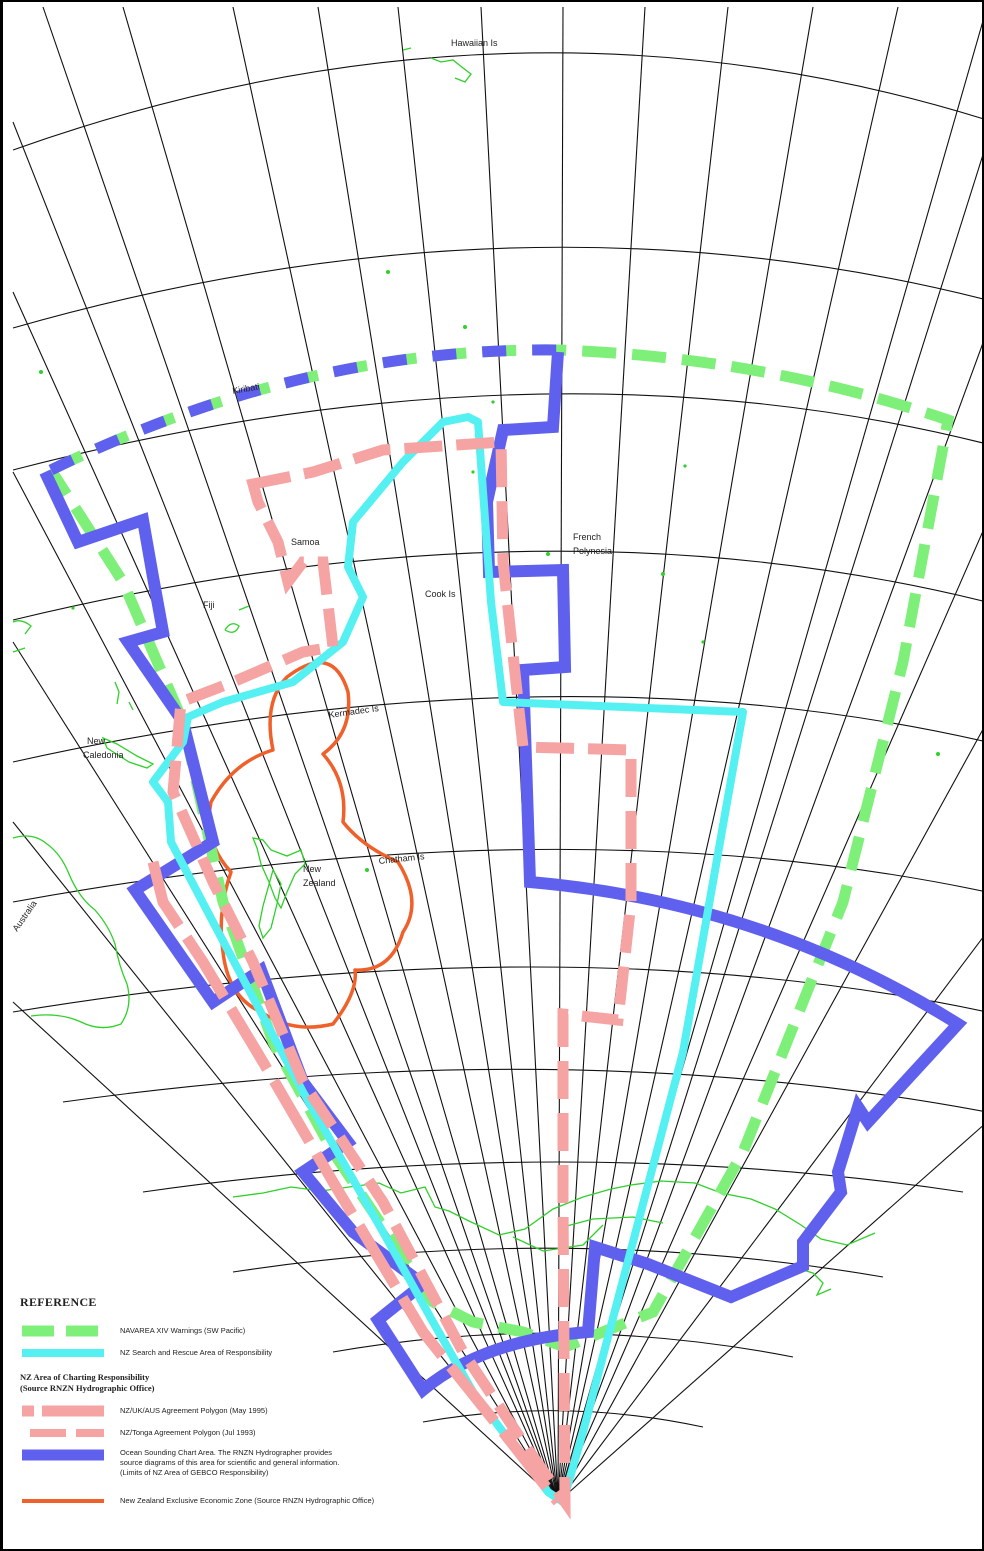 Image resolution: width=984 pixels, height=1551 pixels. I want to click on legend-title: REFERENCE, so click(58, 1302).